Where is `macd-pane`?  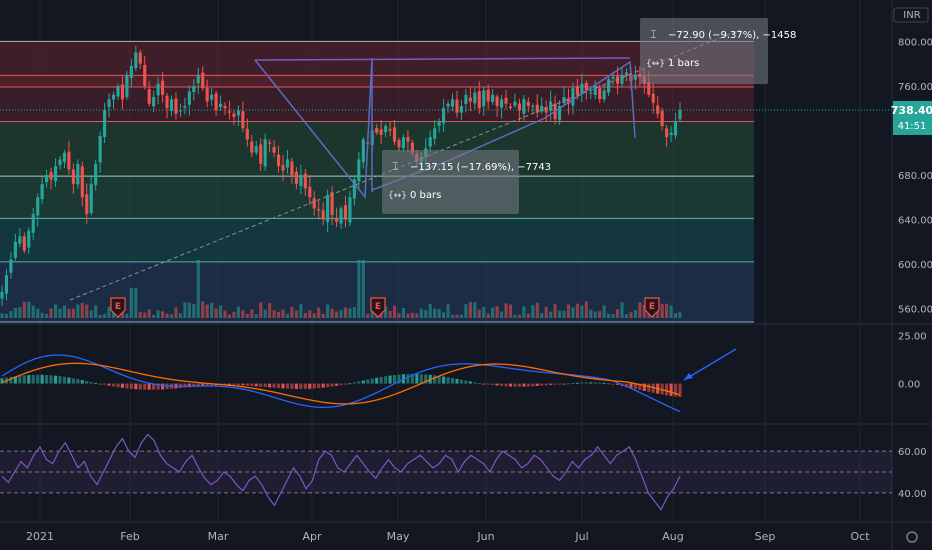
macd-pane is located at coordinates (368, 380).